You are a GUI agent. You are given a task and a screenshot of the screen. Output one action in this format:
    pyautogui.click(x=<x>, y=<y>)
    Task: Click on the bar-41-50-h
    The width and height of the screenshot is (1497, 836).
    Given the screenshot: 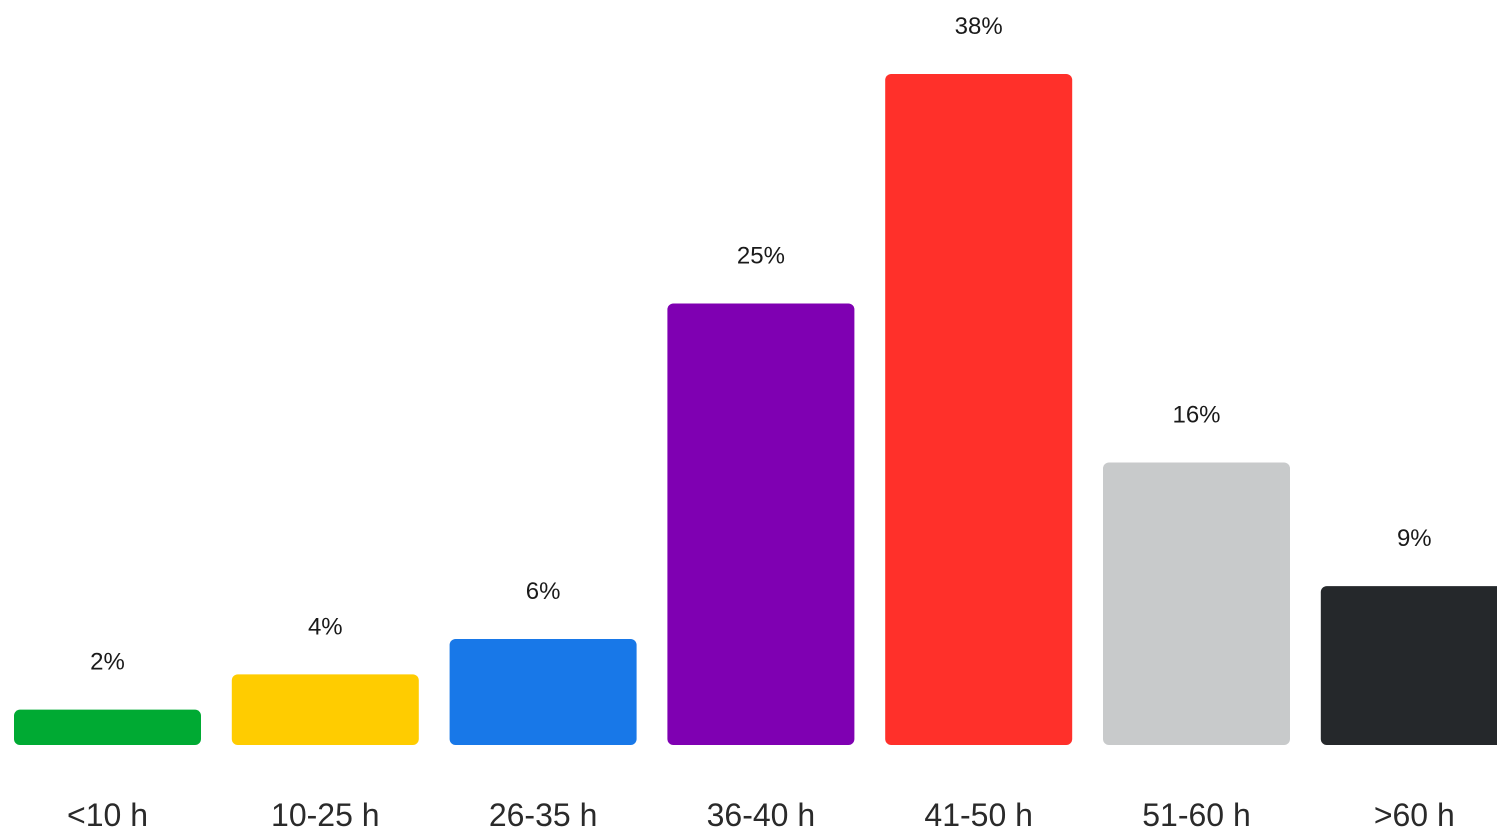 What is the action you would take?
    pyautogui.click(x=979, y=409)
    